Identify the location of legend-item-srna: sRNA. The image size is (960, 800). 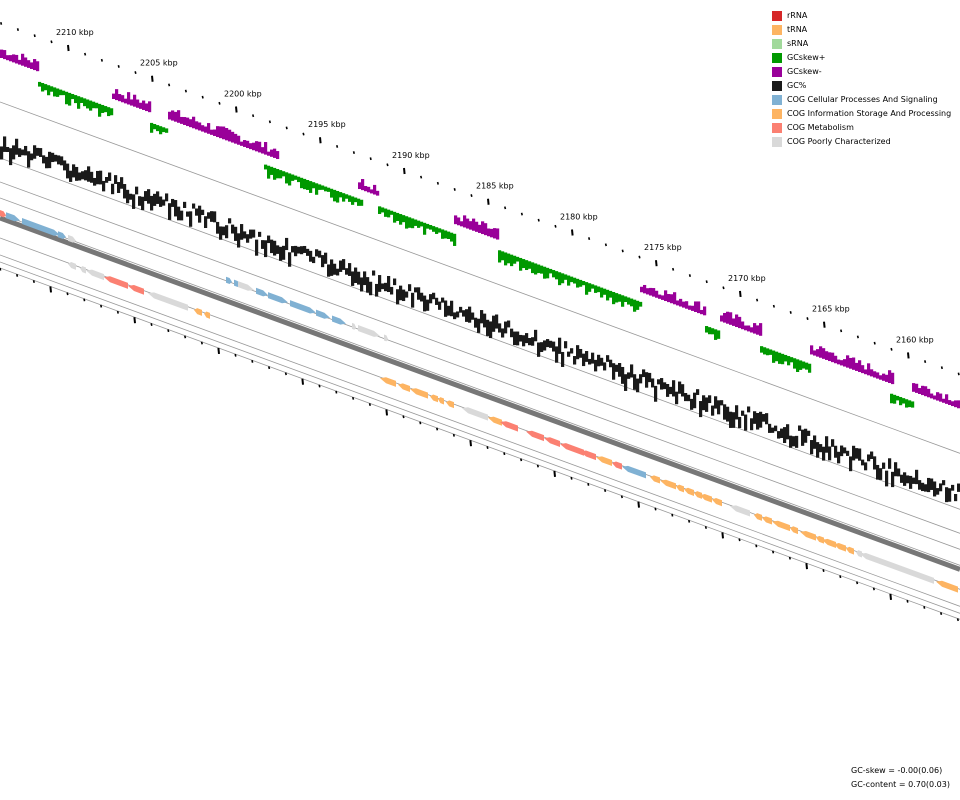
(861, 44).